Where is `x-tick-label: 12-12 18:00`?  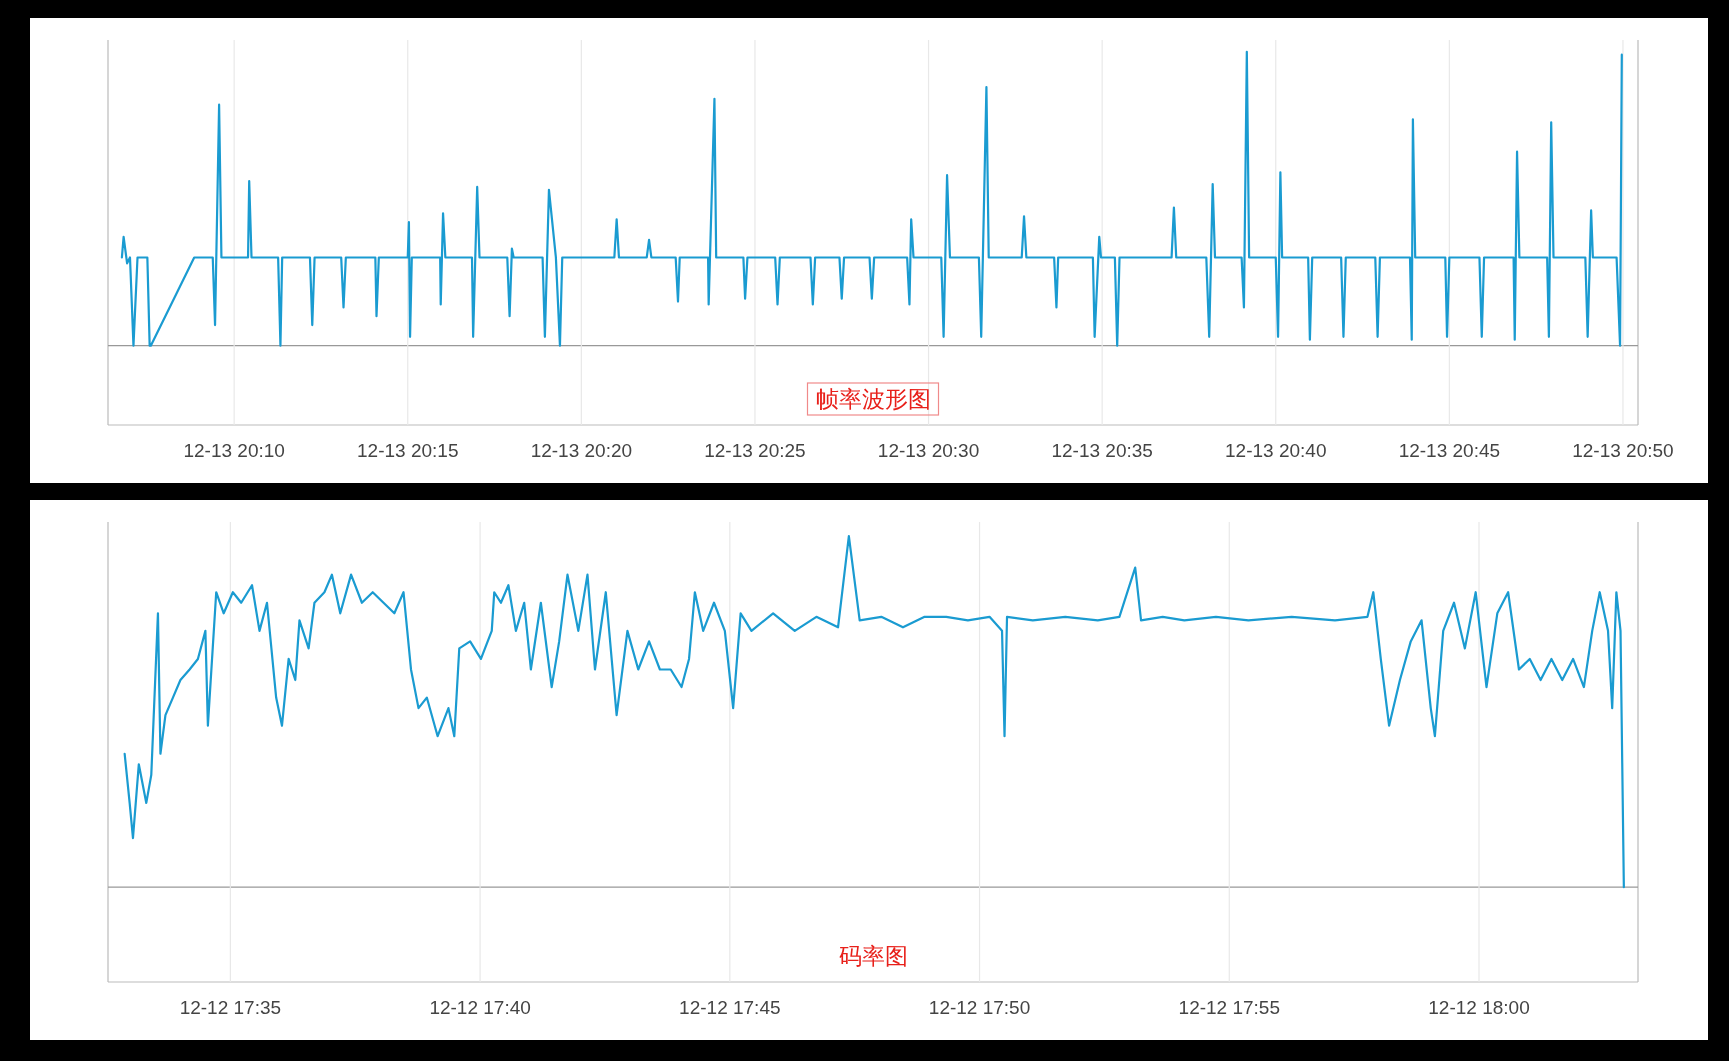 x-tick-label: 12-12 18:00 is located at coordinates (1479, 1007).